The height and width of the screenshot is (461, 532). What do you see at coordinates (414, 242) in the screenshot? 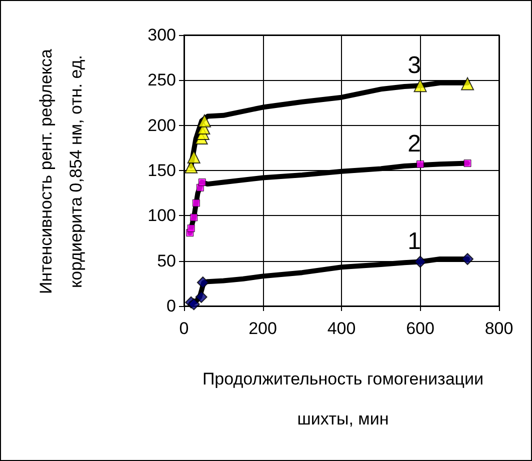
I see `annotation: 1` at bounding box center [414, 242].